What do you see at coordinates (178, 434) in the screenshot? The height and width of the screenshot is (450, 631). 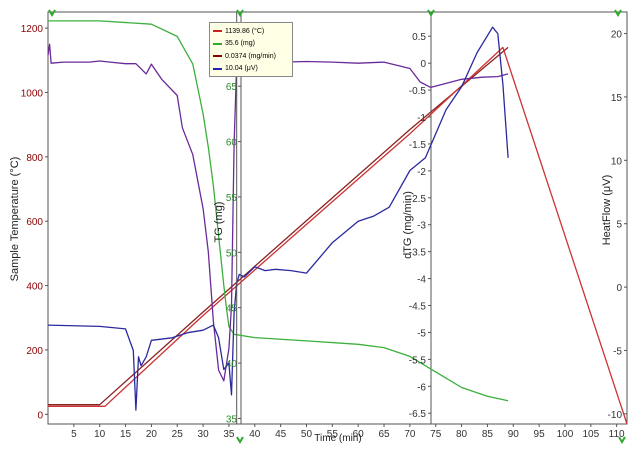 I see `x-tick-label: 25` at bounding box center [178, 434].